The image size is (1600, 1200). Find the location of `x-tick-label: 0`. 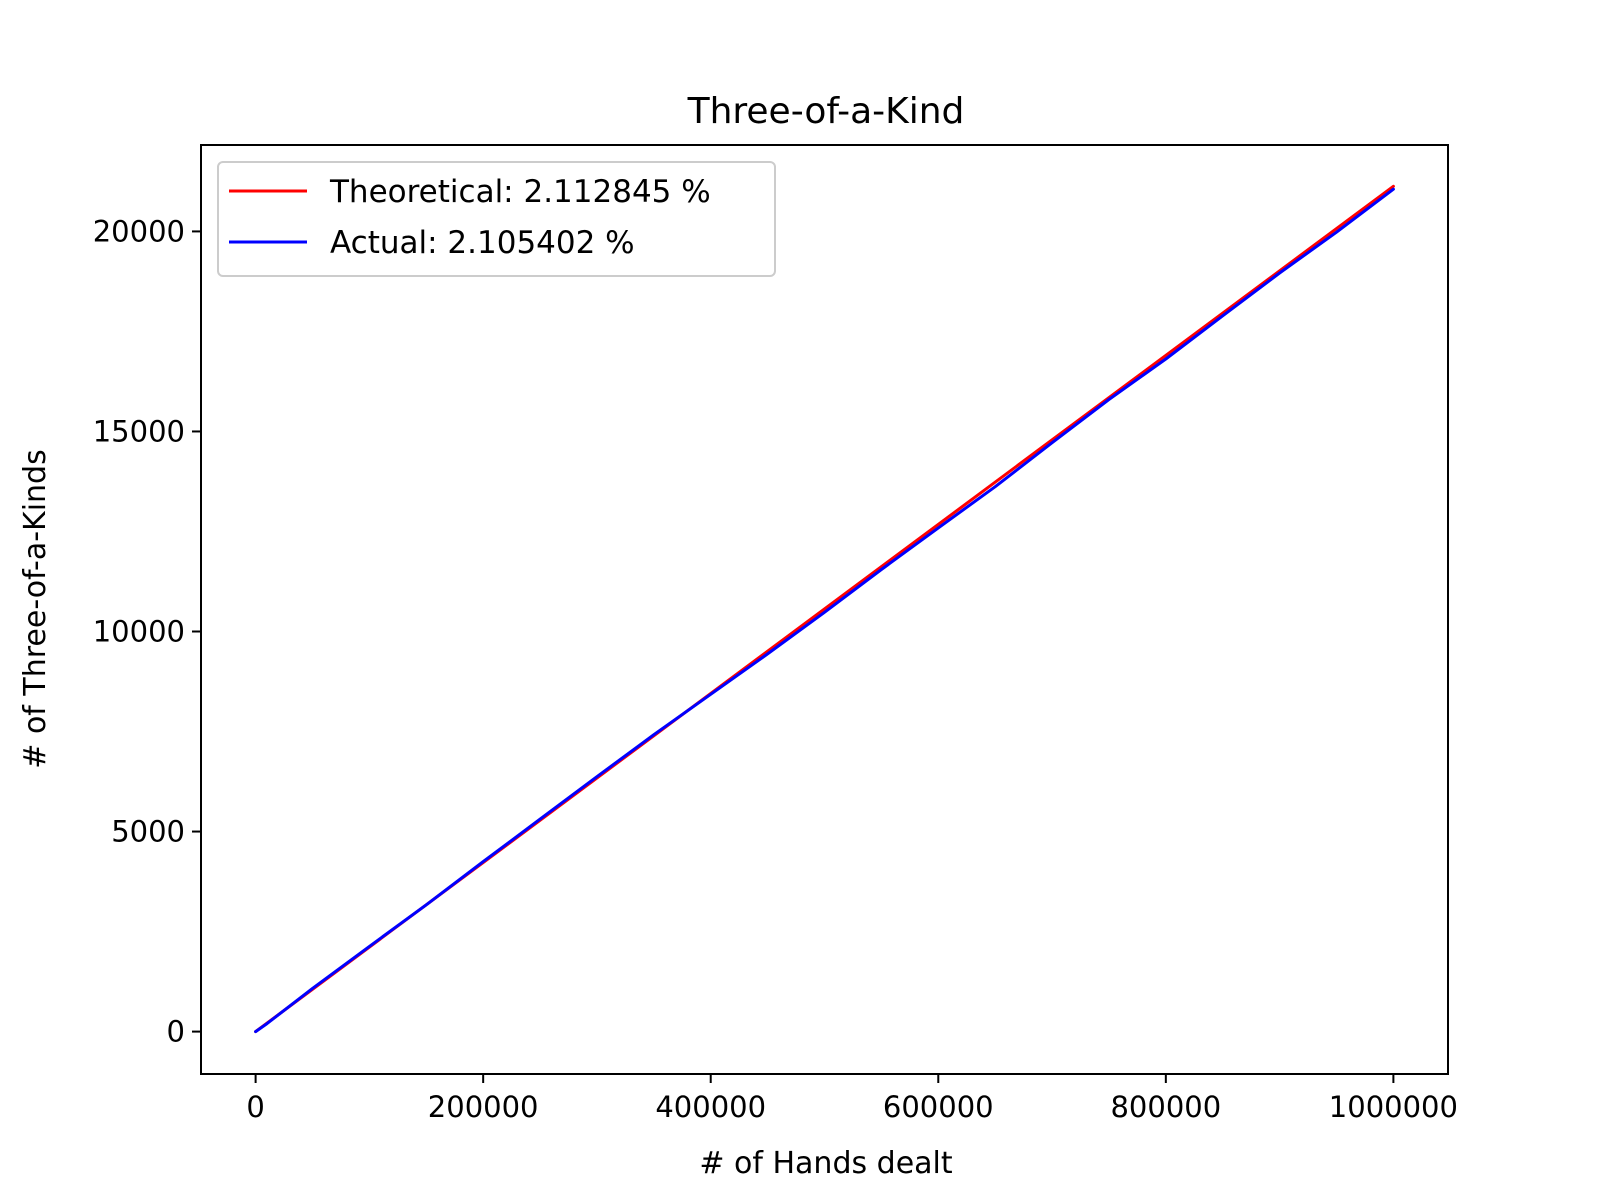

x-tick-label: 0 is located at coordinates (255, 1107).